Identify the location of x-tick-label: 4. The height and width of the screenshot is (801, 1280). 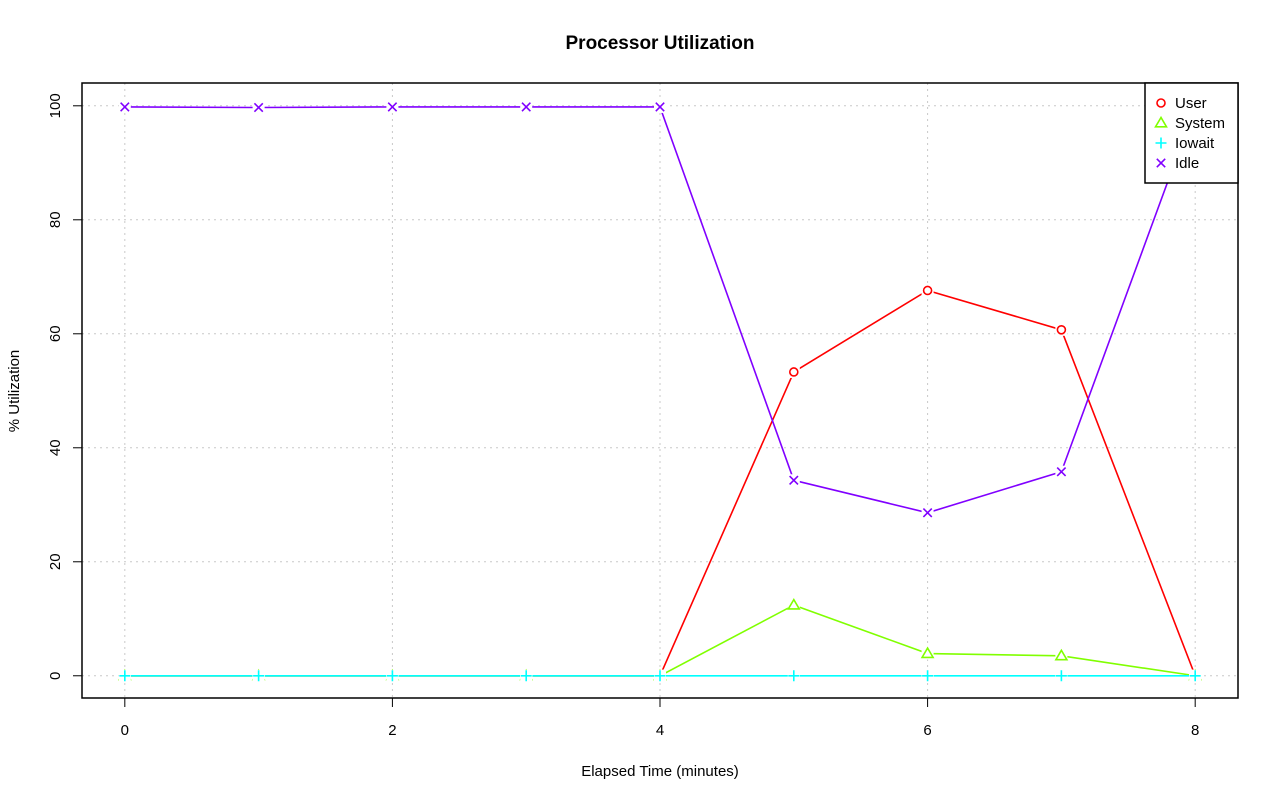
(660, 730).